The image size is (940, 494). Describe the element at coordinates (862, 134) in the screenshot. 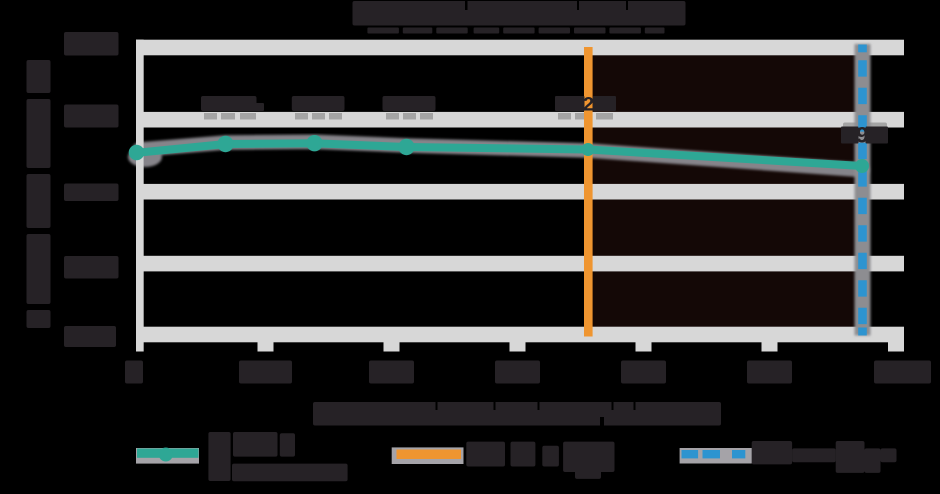

I see `svg-text: 9` at that location.